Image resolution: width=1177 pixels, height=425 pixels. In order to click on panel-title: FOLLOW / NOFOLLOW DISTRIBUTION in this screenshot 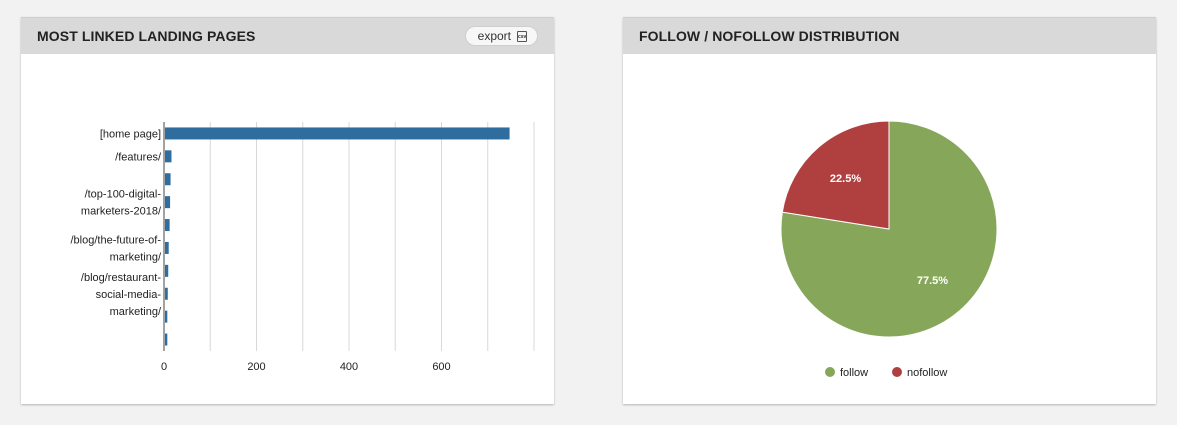, I will do `click(769, 36)`.